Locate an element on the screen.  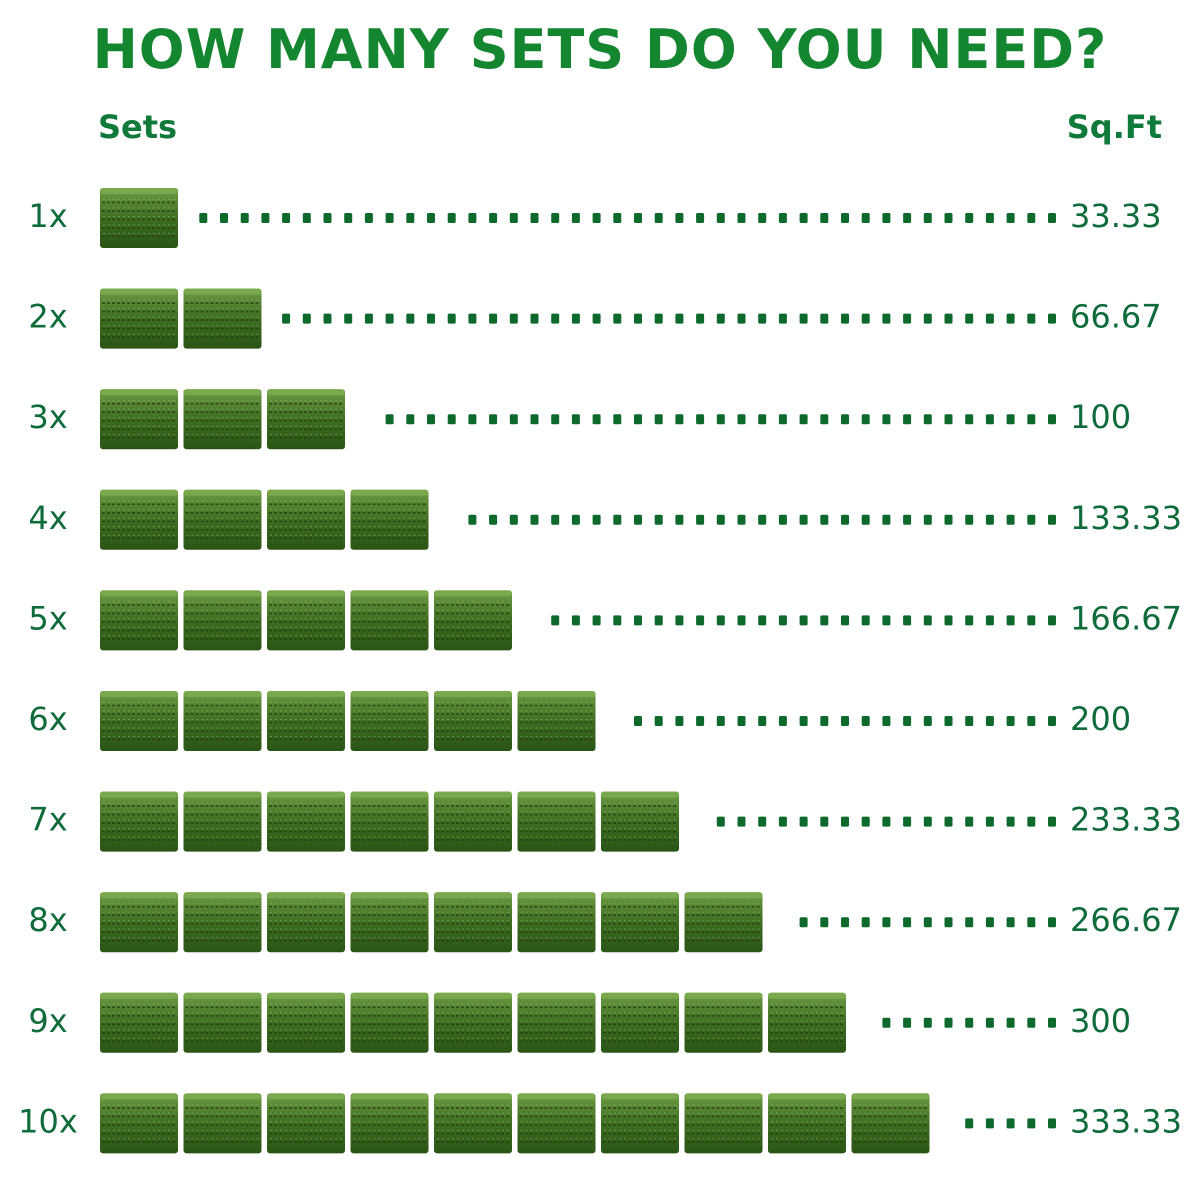
chart-row: 1x 33.33 is located at coordinates (595, 218).